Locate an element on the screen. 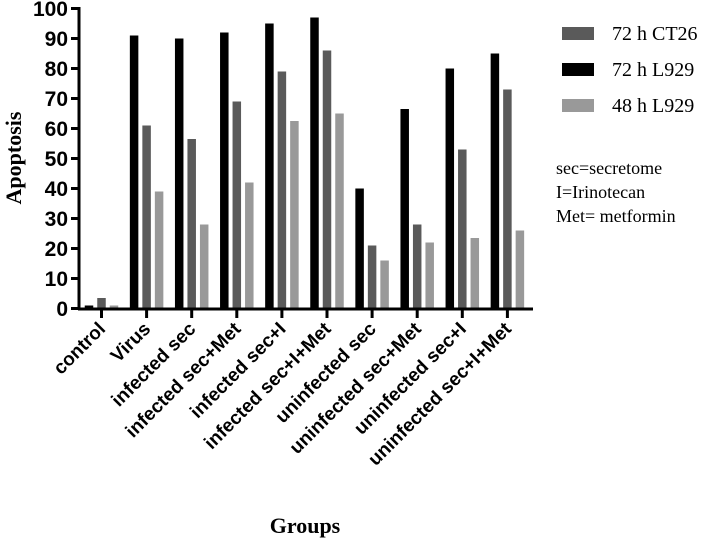  y-tick-label: 100 is located at coordinates (50, 10).